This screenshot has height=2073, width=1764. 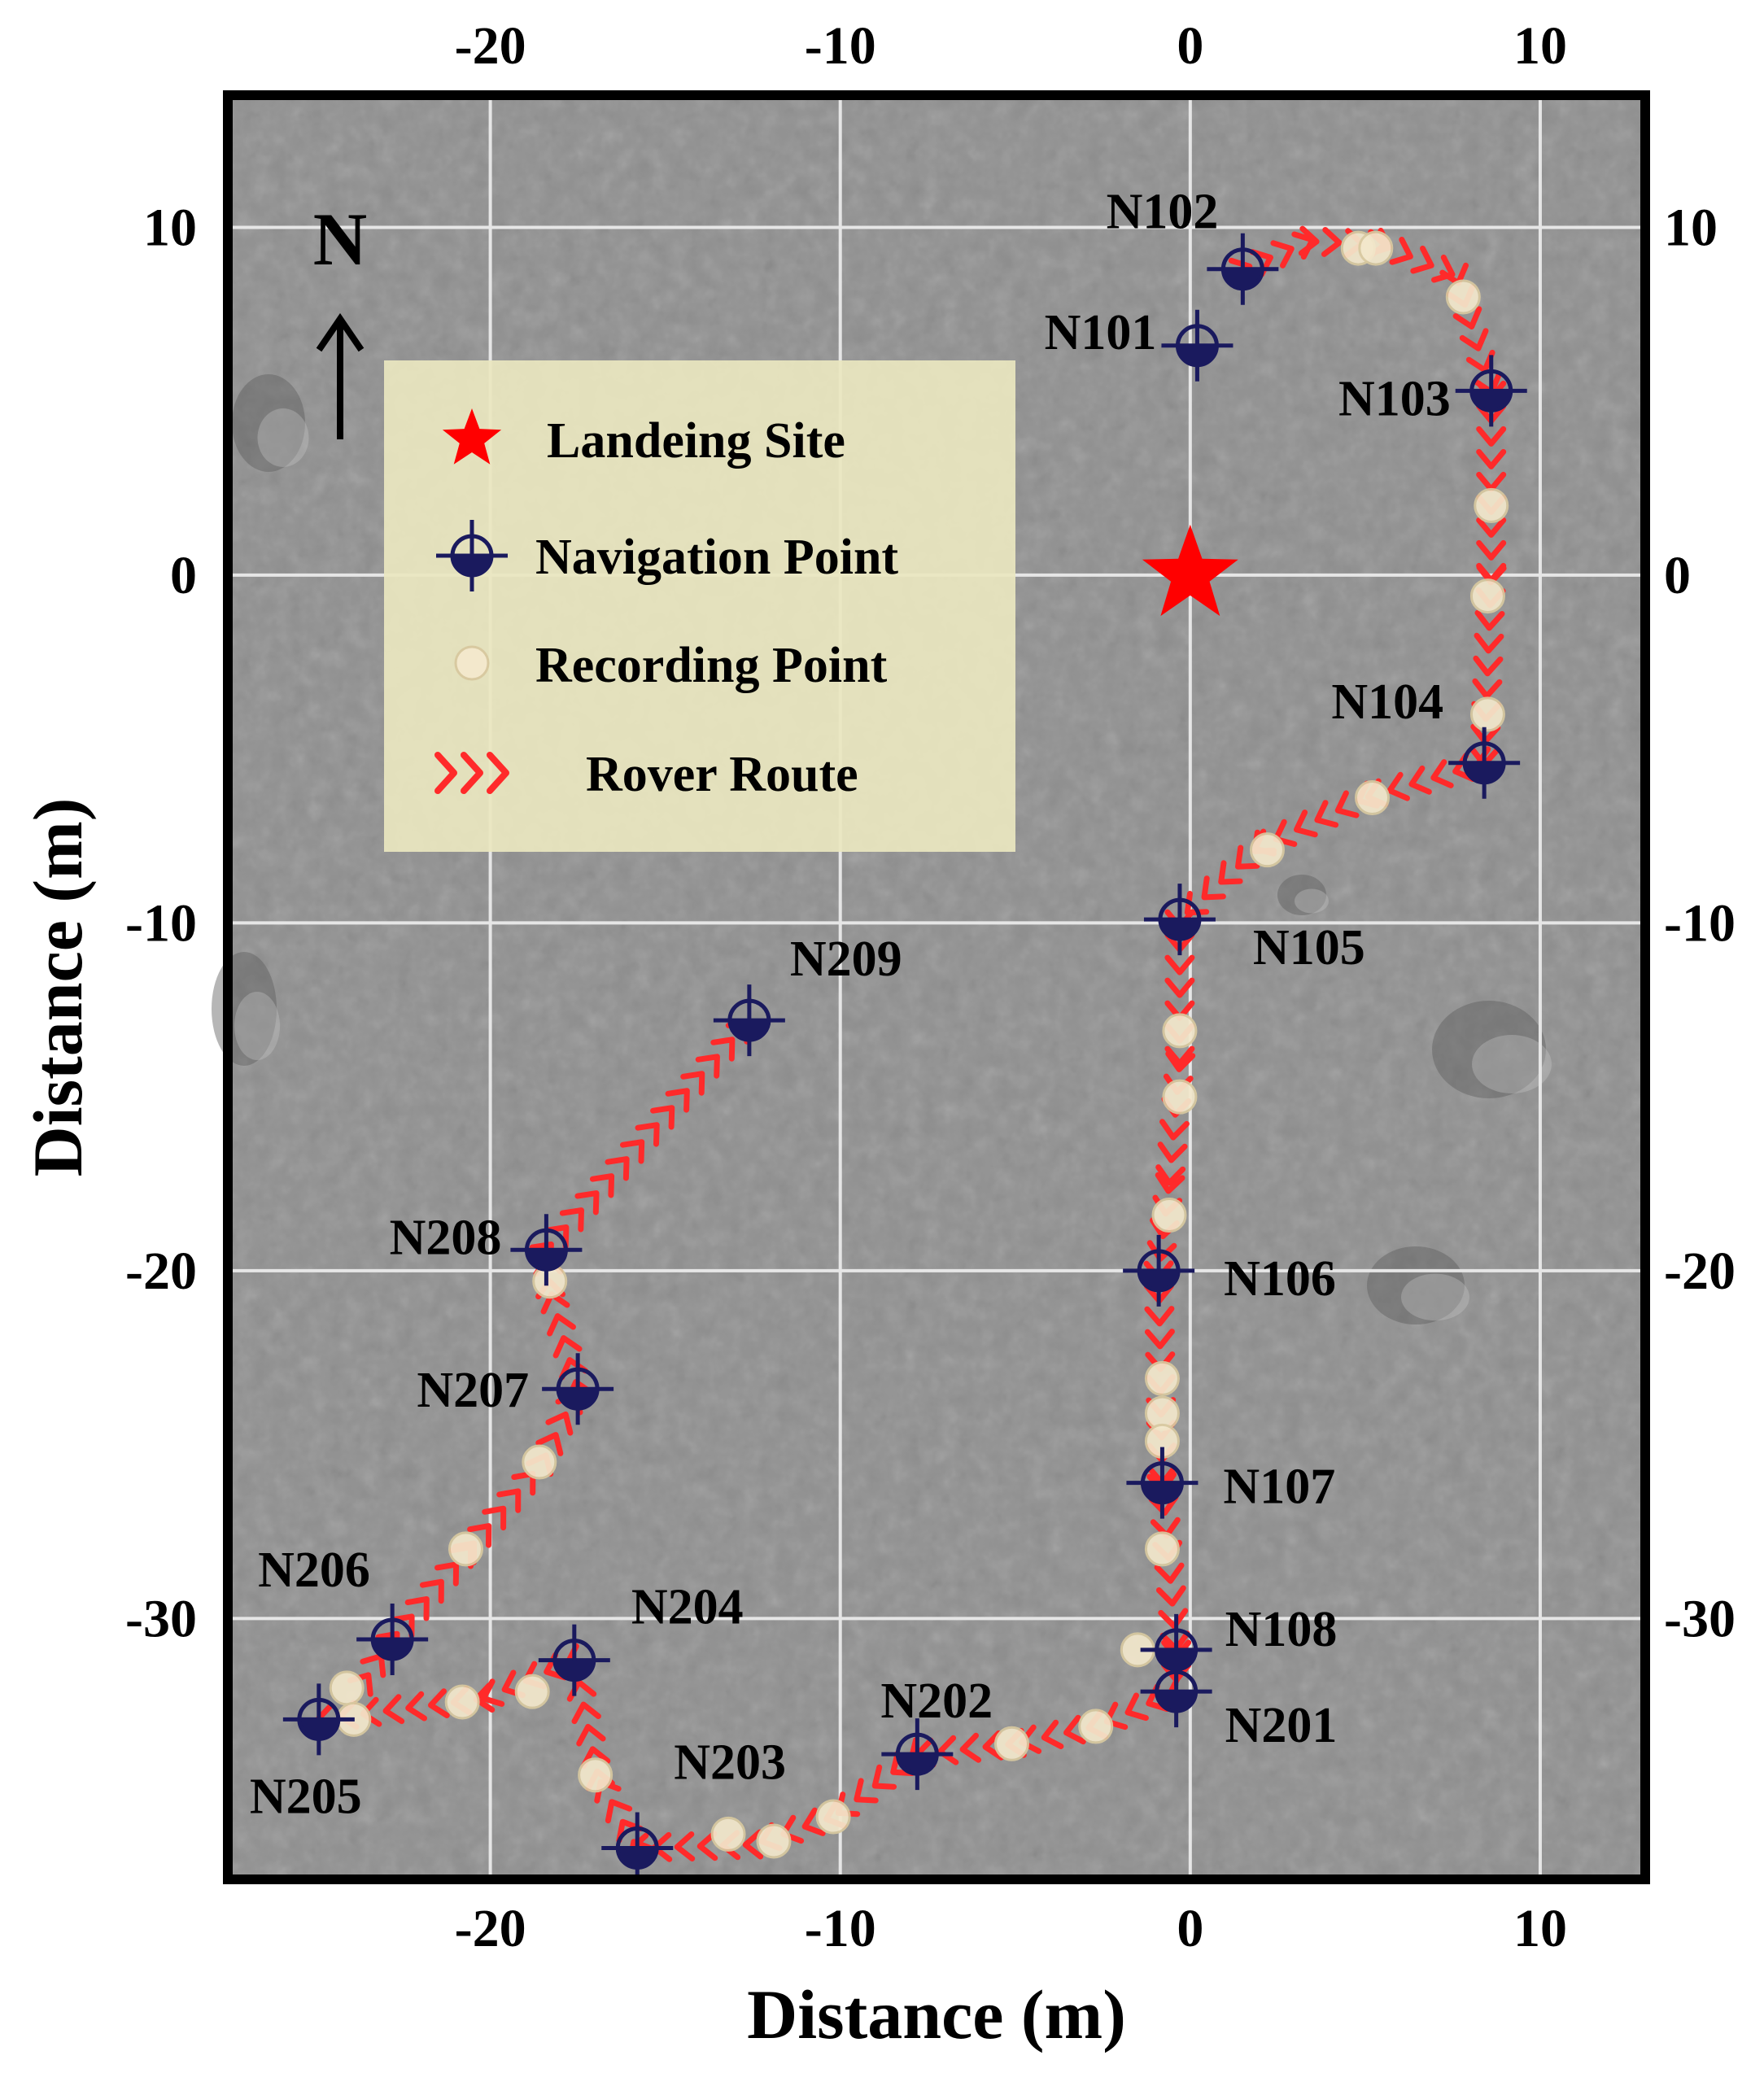 What do you see at coordinates (1700, 923) in the screenshot?
I see `y-tick-label-right: -10` at bounding box center [1700, 923].